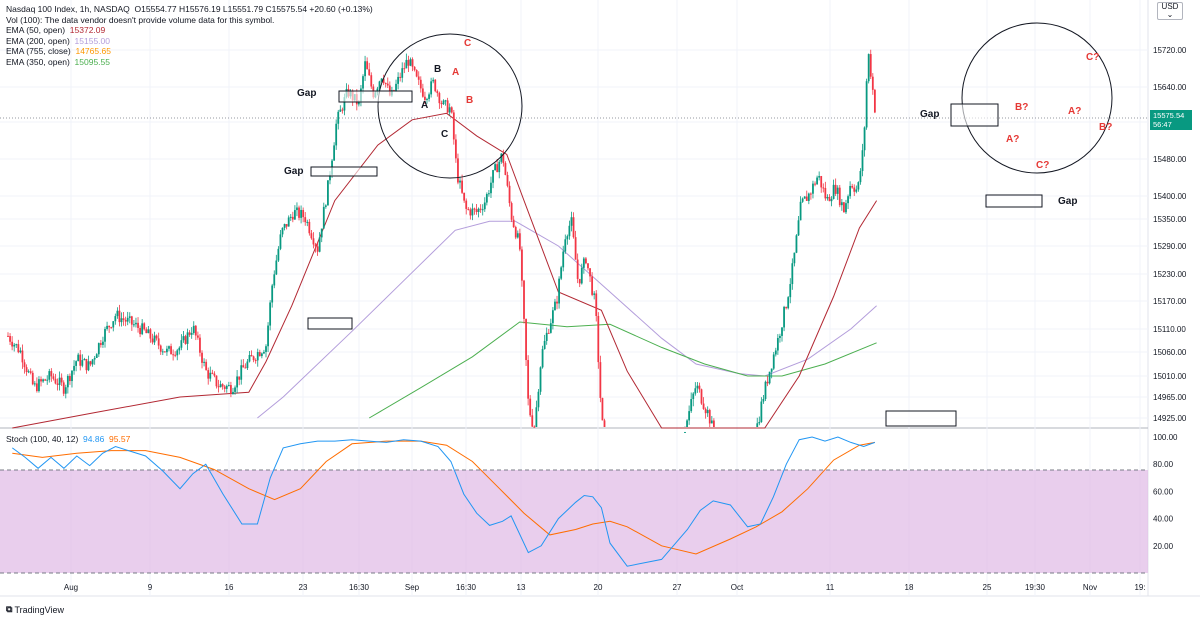  I want to click on wave-label: C?, so click(1092, 57).